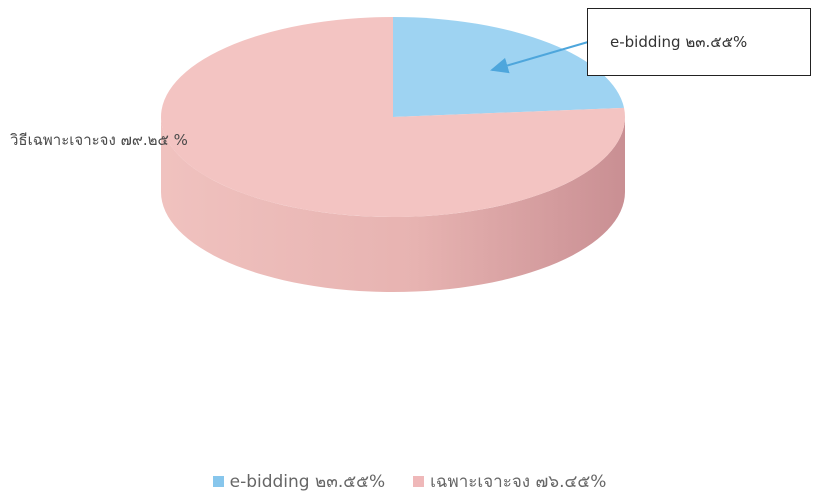 The width and height of the screenshot is (819, 502). Describe the element at coordinates (539, 57) in the screenshot. I see `callout-arrow` at that location.